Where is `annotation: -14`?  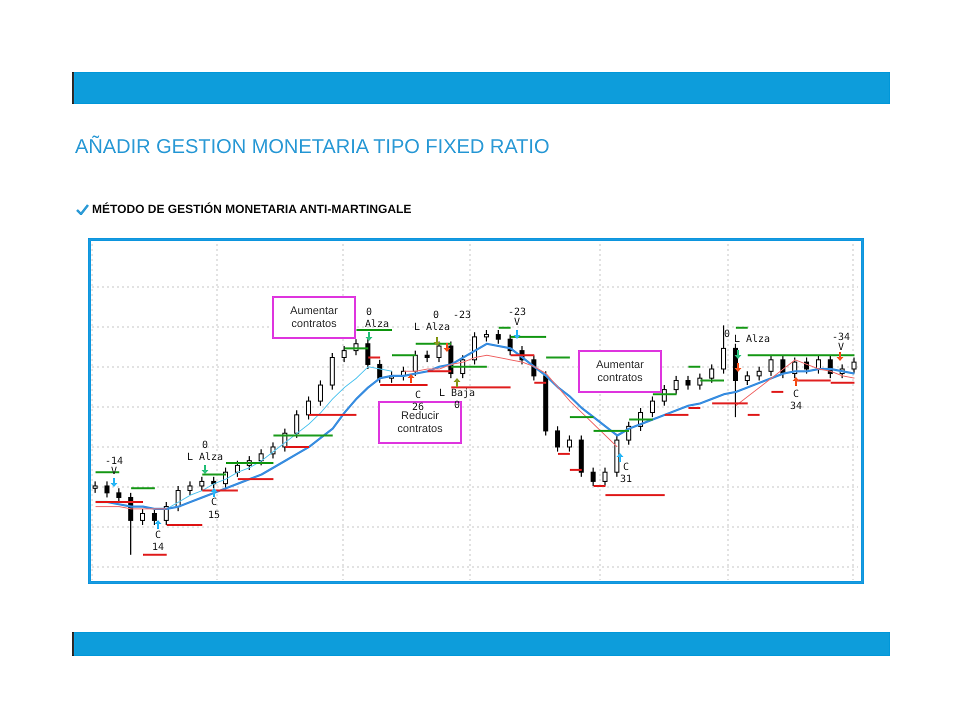
annotation: -14 is located at coordinates (114, 461).